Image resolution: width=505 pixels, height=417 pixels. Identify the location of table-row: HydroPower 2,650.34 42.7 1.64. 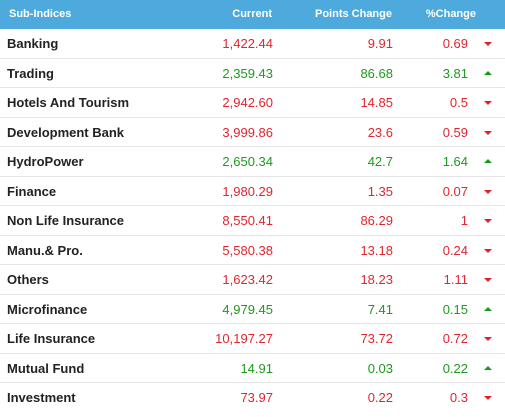
(252, 162).